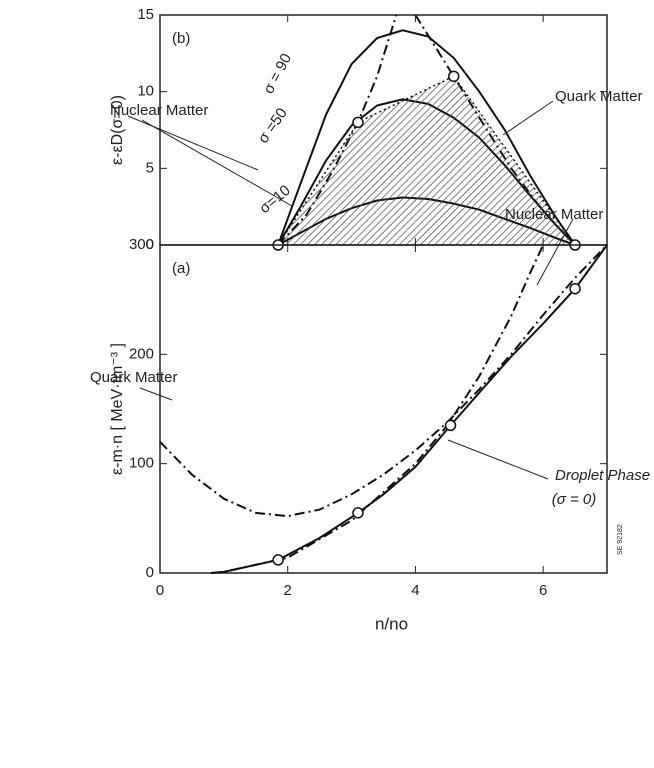 This screenshot has width=654, height=768. I want to click on x-tick-label: 0, so click(160, 590).